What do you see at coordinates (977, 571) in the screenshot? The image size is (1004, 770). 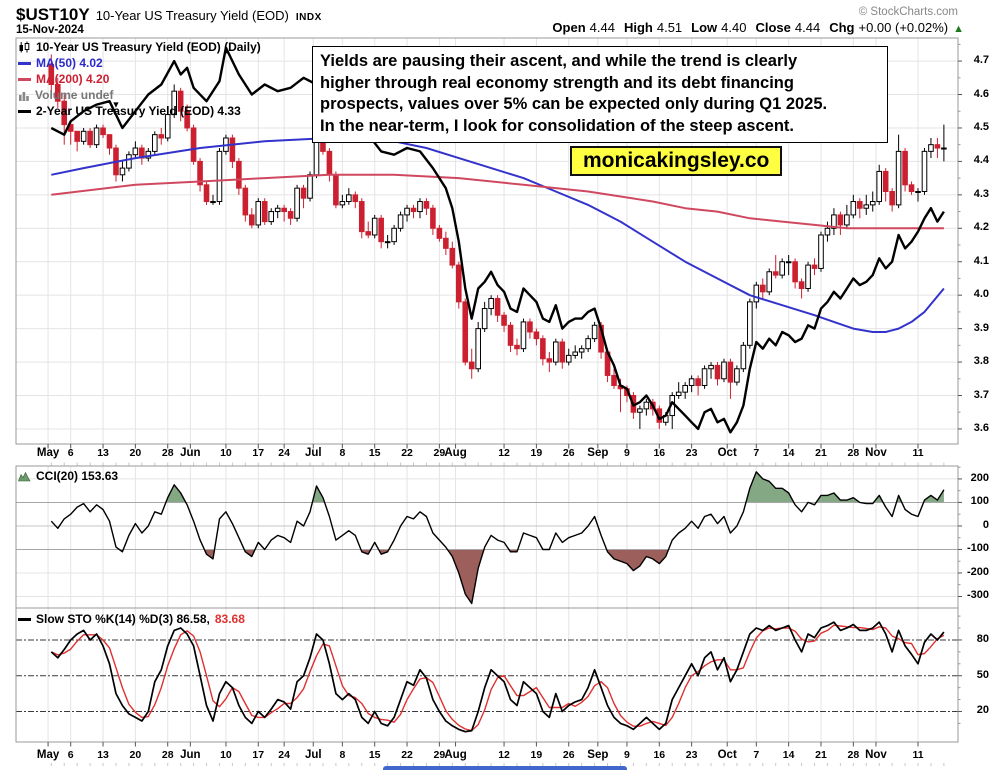 I see `y-tick-label: -200` at bounding box center [977, 571].